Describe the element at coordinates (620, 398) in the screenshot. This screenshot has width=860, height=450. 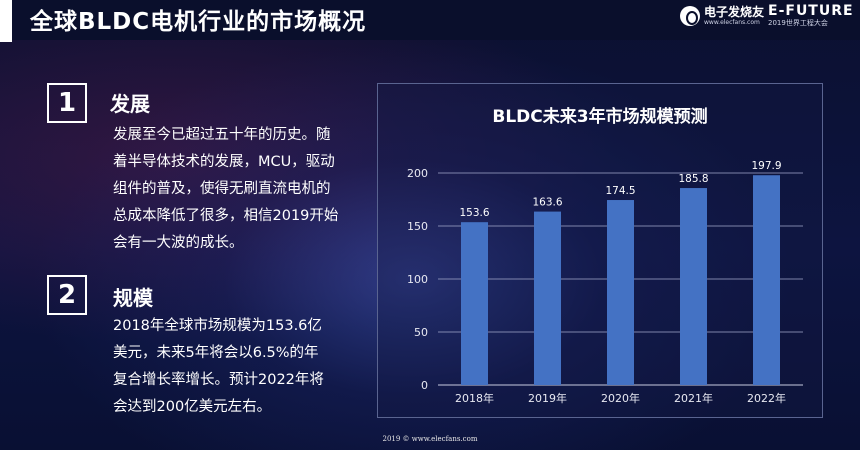
I see `x-tick-label: 2020年` at that location.